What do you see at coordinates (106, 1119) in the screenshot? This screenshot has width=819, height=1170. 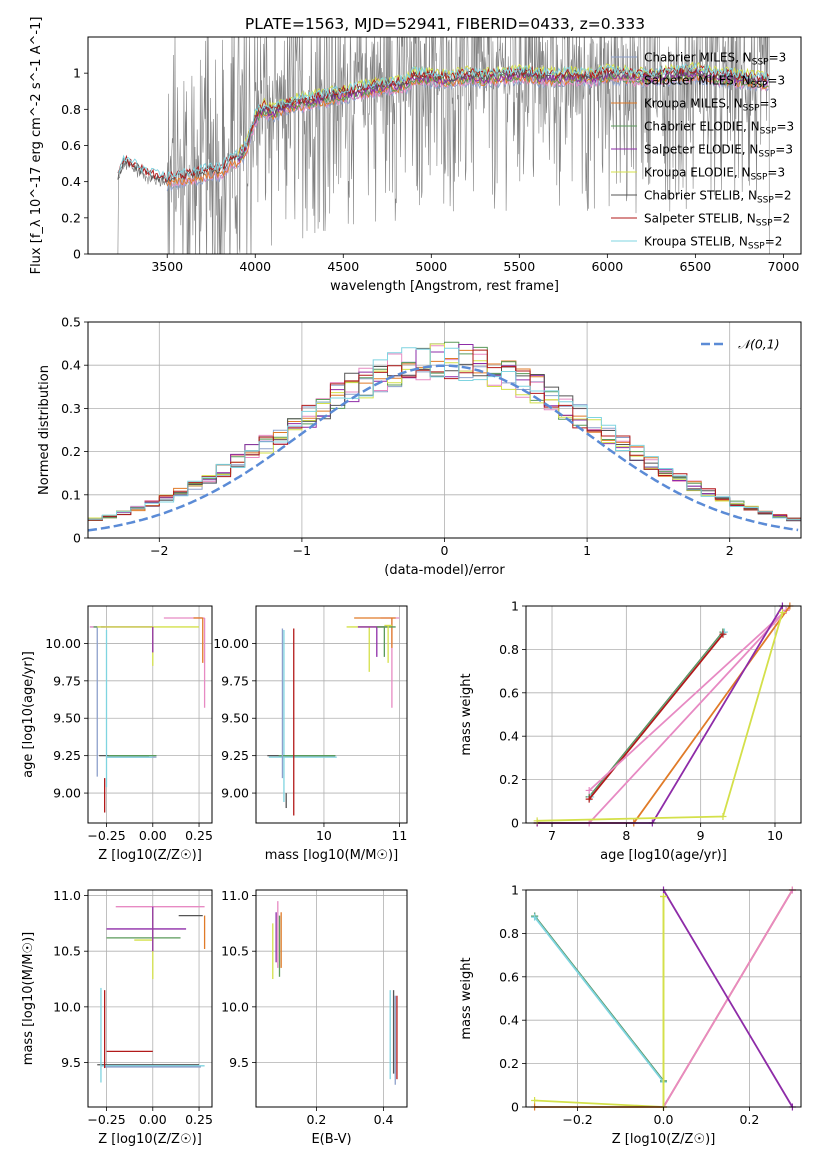 I see `mass_vs_Z-xtick-label: −0.25` at bounding box center [106, 1119].